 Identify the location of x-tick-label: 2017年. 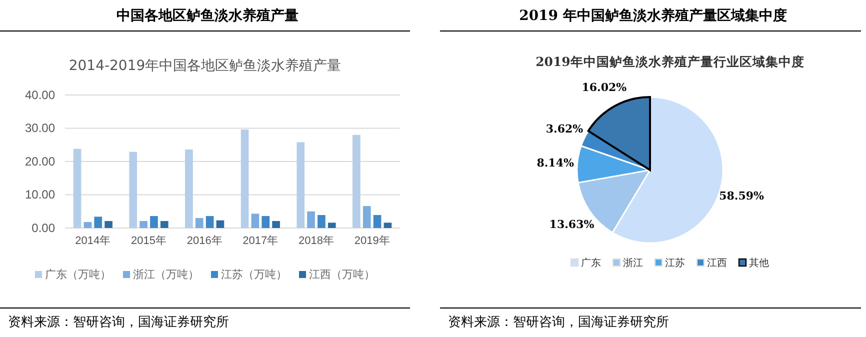
(260, 240).